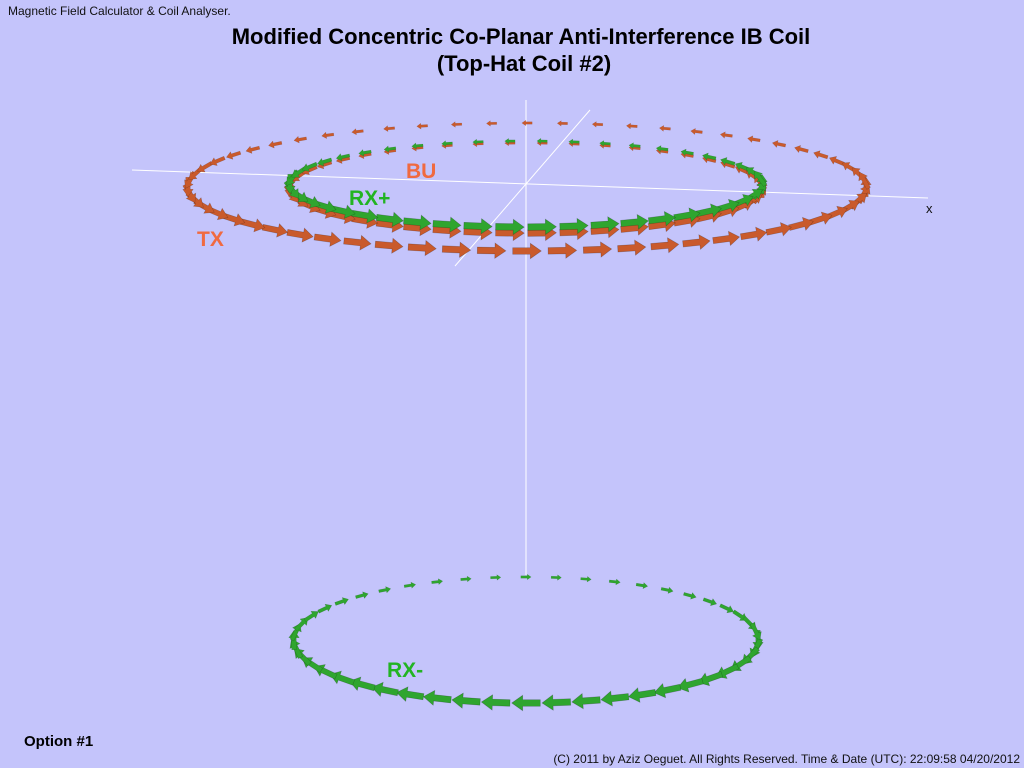  Describe the element at coordinates (369, 198) in the screenshot. I see `coil-label: RX+` at that location.